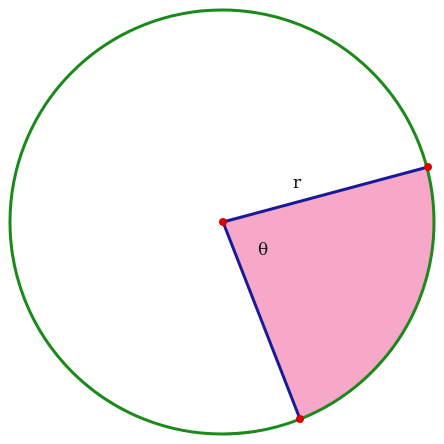 This screenshot has width=444, height=444. What do you see at coordinates (261, 320) in the screenshot?
I see `radius-line-lower` at bounding box center [261, 320].